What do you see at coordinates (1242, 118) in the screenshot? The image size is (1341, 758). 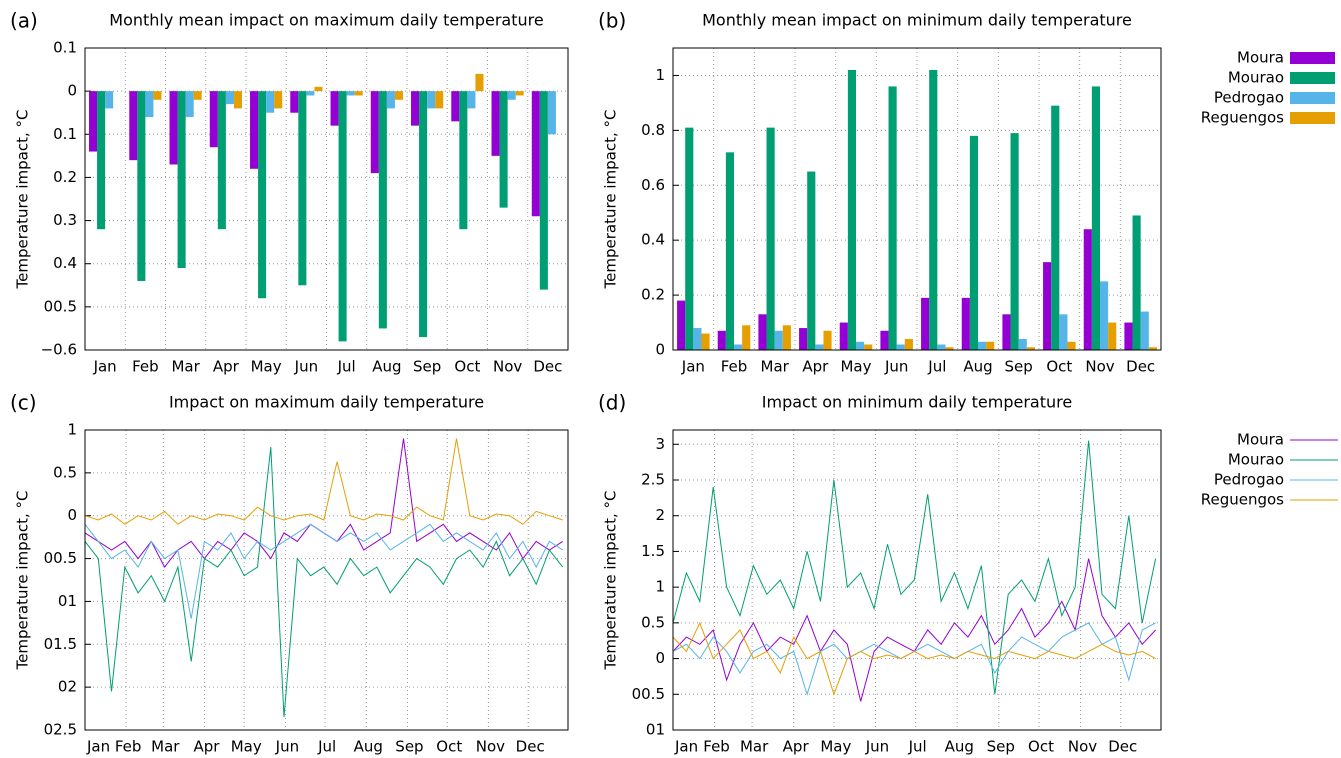 I see `legend-label: Reguengos` at bounding box center [1242, 118].